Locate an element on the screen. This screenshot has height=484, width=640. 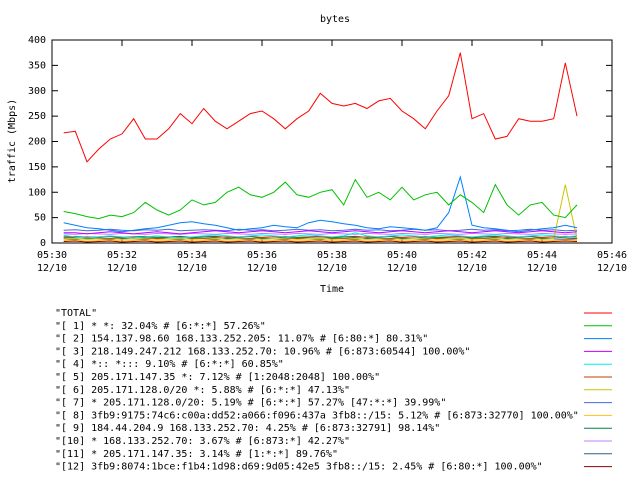
x-axis-label: Time is located at coordinates (332, 289).